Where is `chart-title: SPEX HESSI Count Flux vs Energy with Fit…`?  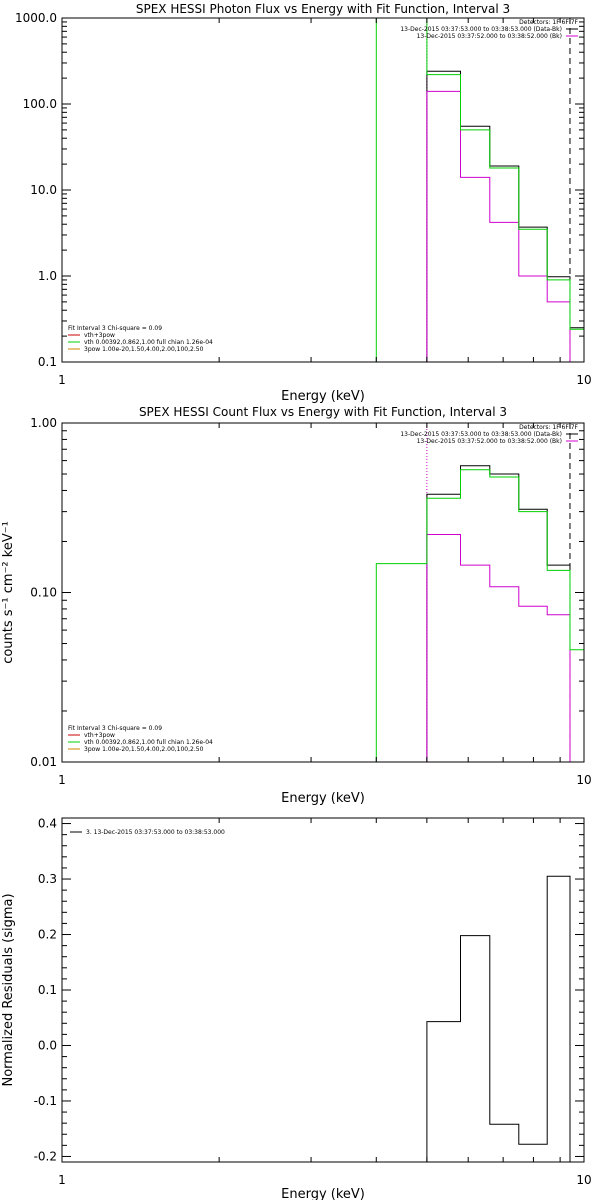 chart-title: SPEX HESSI Count Flux vs Energy with Fit… is located at coordinates (323, 412).